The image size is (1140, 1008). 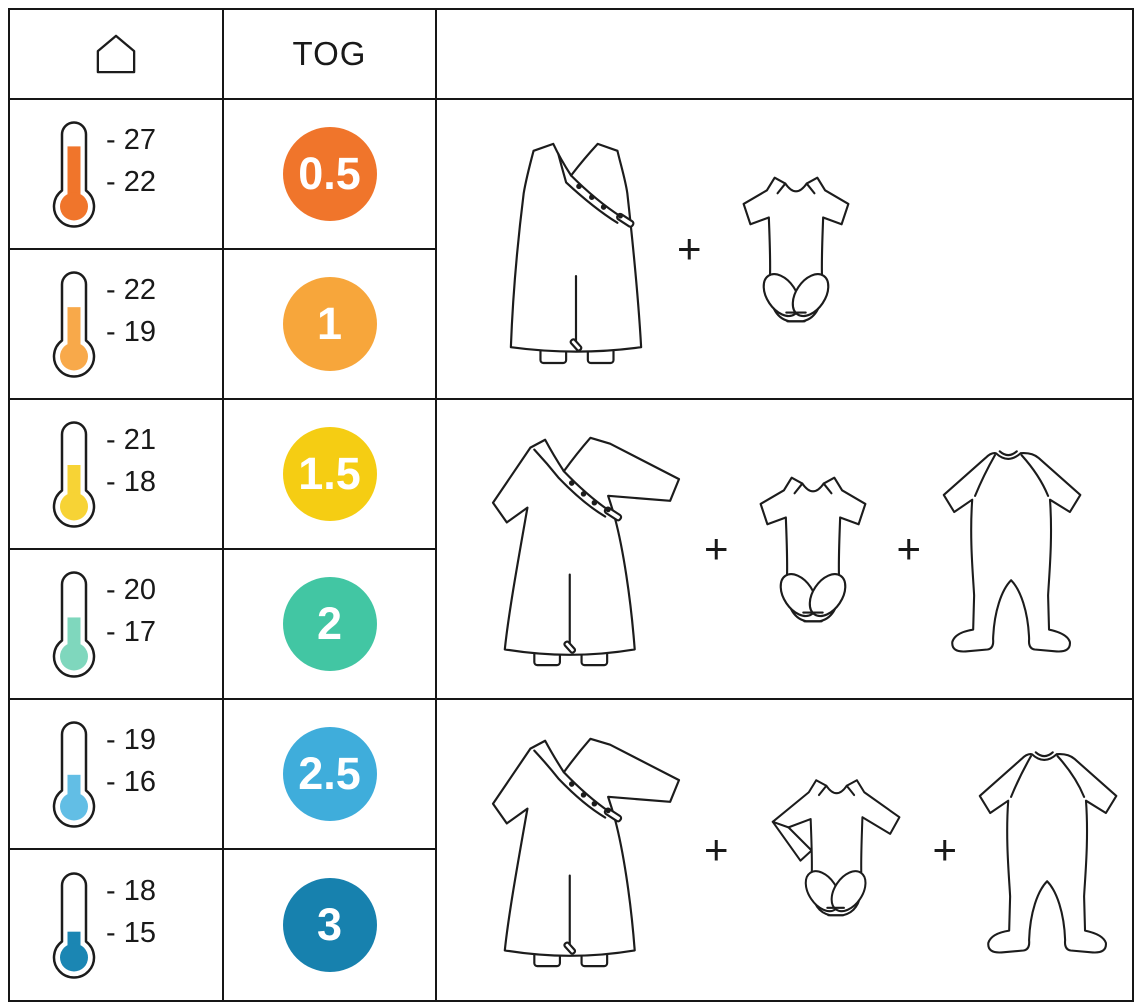 I want to click on tog-badge-1.5: 1.5, so click(x=329, y=474).